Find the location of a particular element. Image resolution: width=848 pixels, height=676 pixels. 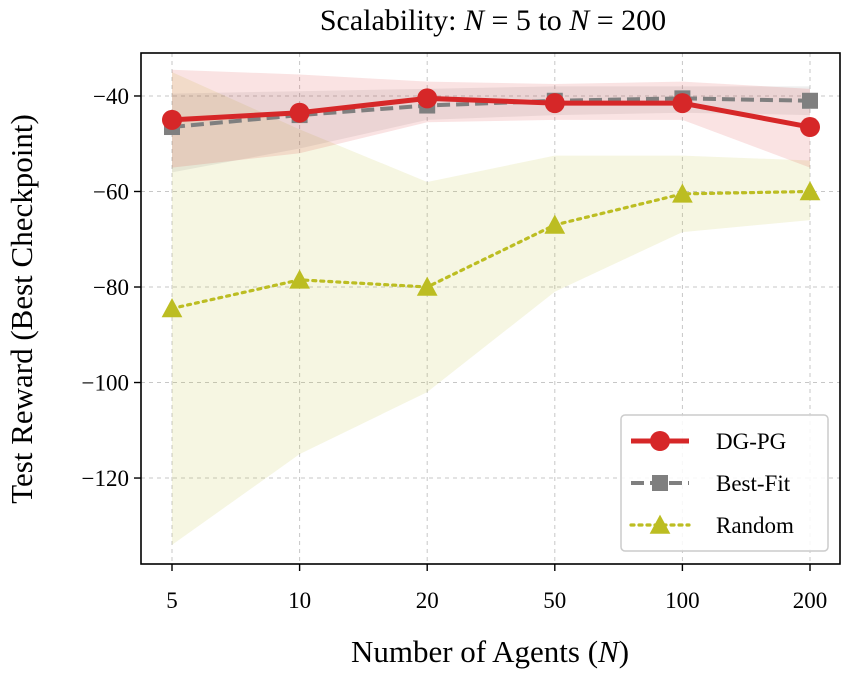

line-best-fit is located at coordinates (491, 113).